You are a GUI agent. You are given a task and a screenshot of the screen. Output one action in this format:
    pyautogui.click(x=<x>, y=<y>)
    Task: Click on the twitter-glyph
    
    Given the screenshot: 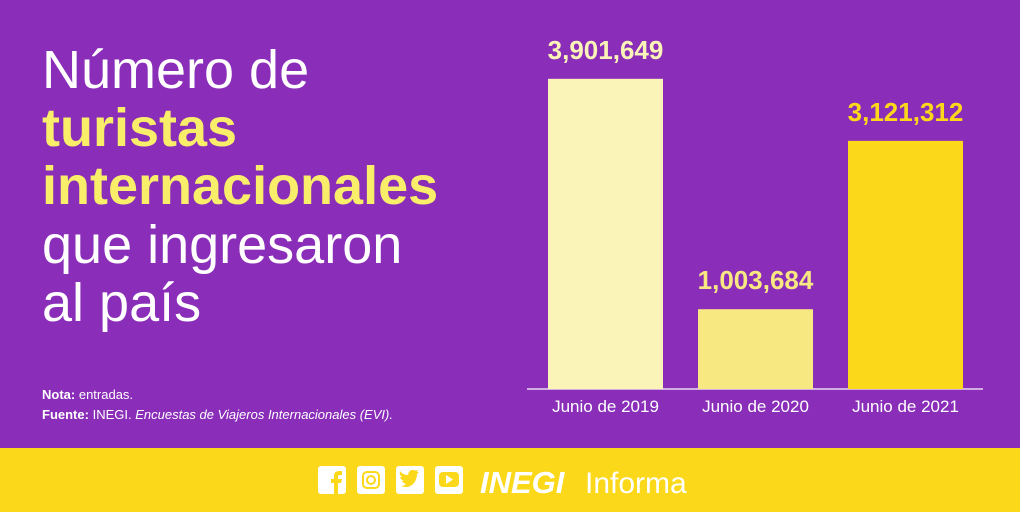 What is the action you would take?
    pyautogui.click(x=409, y=478)
    